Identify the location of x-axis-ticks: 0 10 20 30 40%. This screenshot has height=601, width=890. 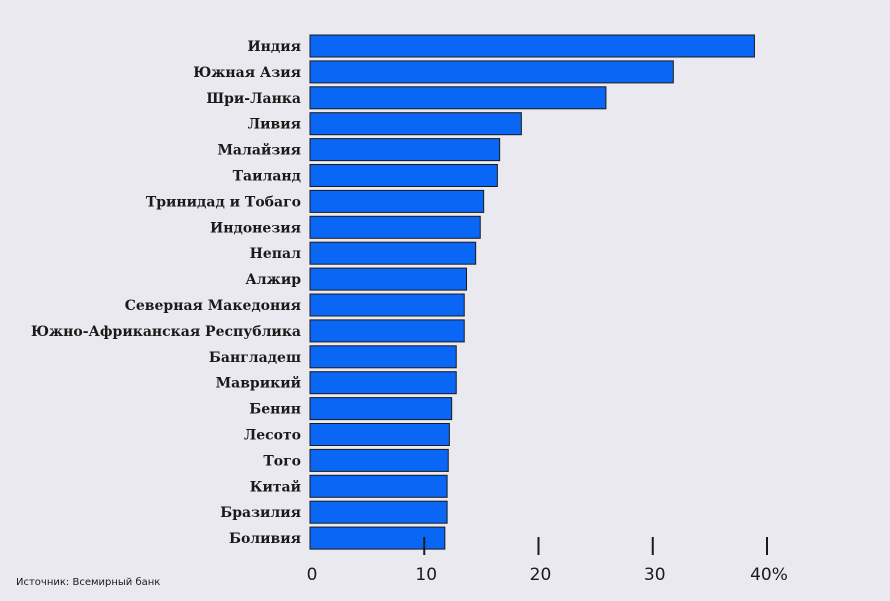
(547, 561).